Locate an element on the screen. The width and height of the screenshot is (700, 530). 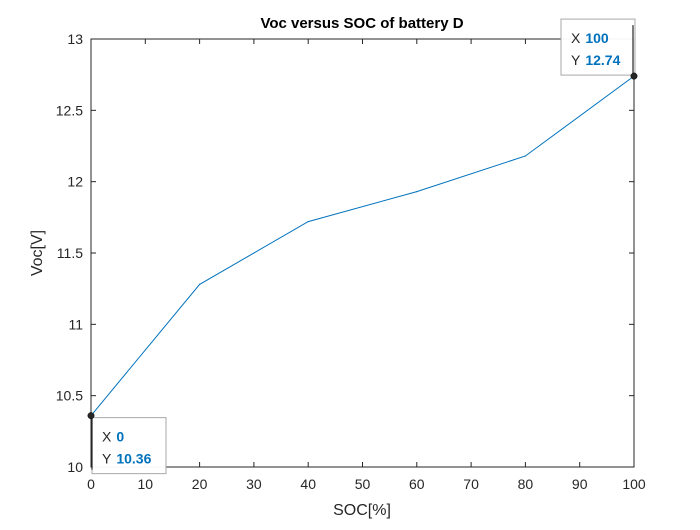
y-tick-label: 11.5 is located at coordinates (70, 253).